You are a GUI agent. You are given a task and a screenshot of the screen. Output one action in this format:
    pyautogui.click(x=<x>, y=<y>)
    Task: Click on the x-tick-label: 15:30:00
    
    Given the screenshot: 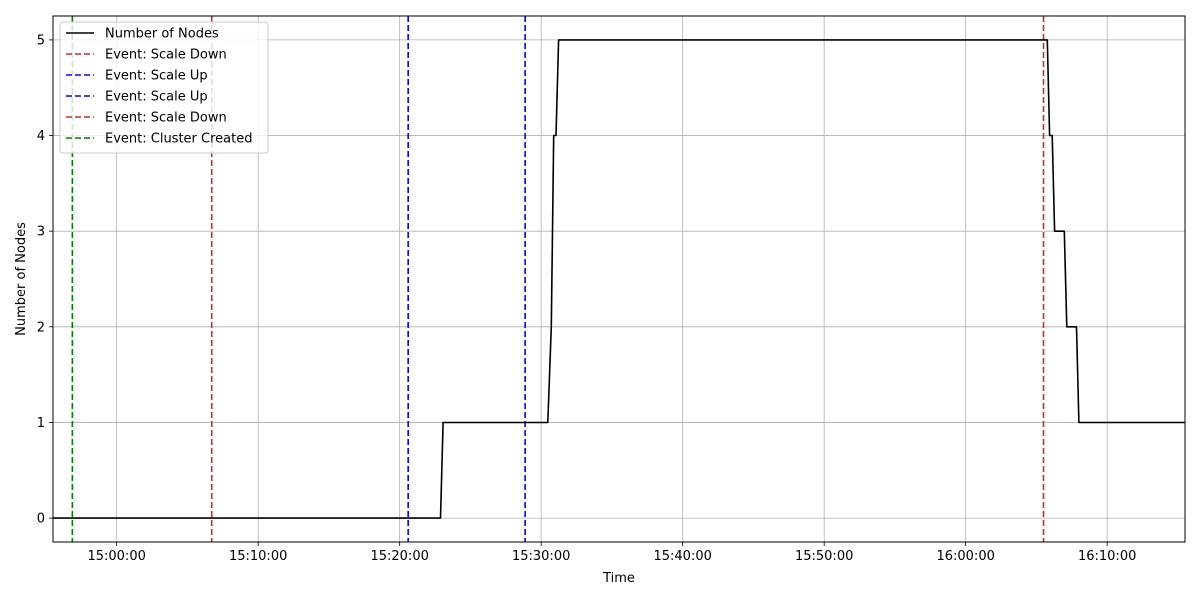 What is the action you would take?
    pyautogui.click(x=541, y=556)
    